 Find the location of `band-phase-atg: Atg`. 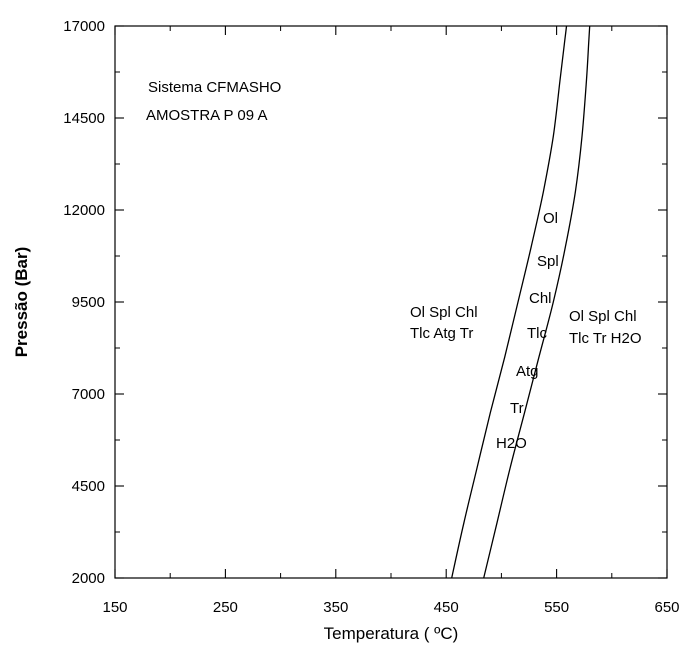

band-phase-atg: Atg is located at coordinates (527, 371).